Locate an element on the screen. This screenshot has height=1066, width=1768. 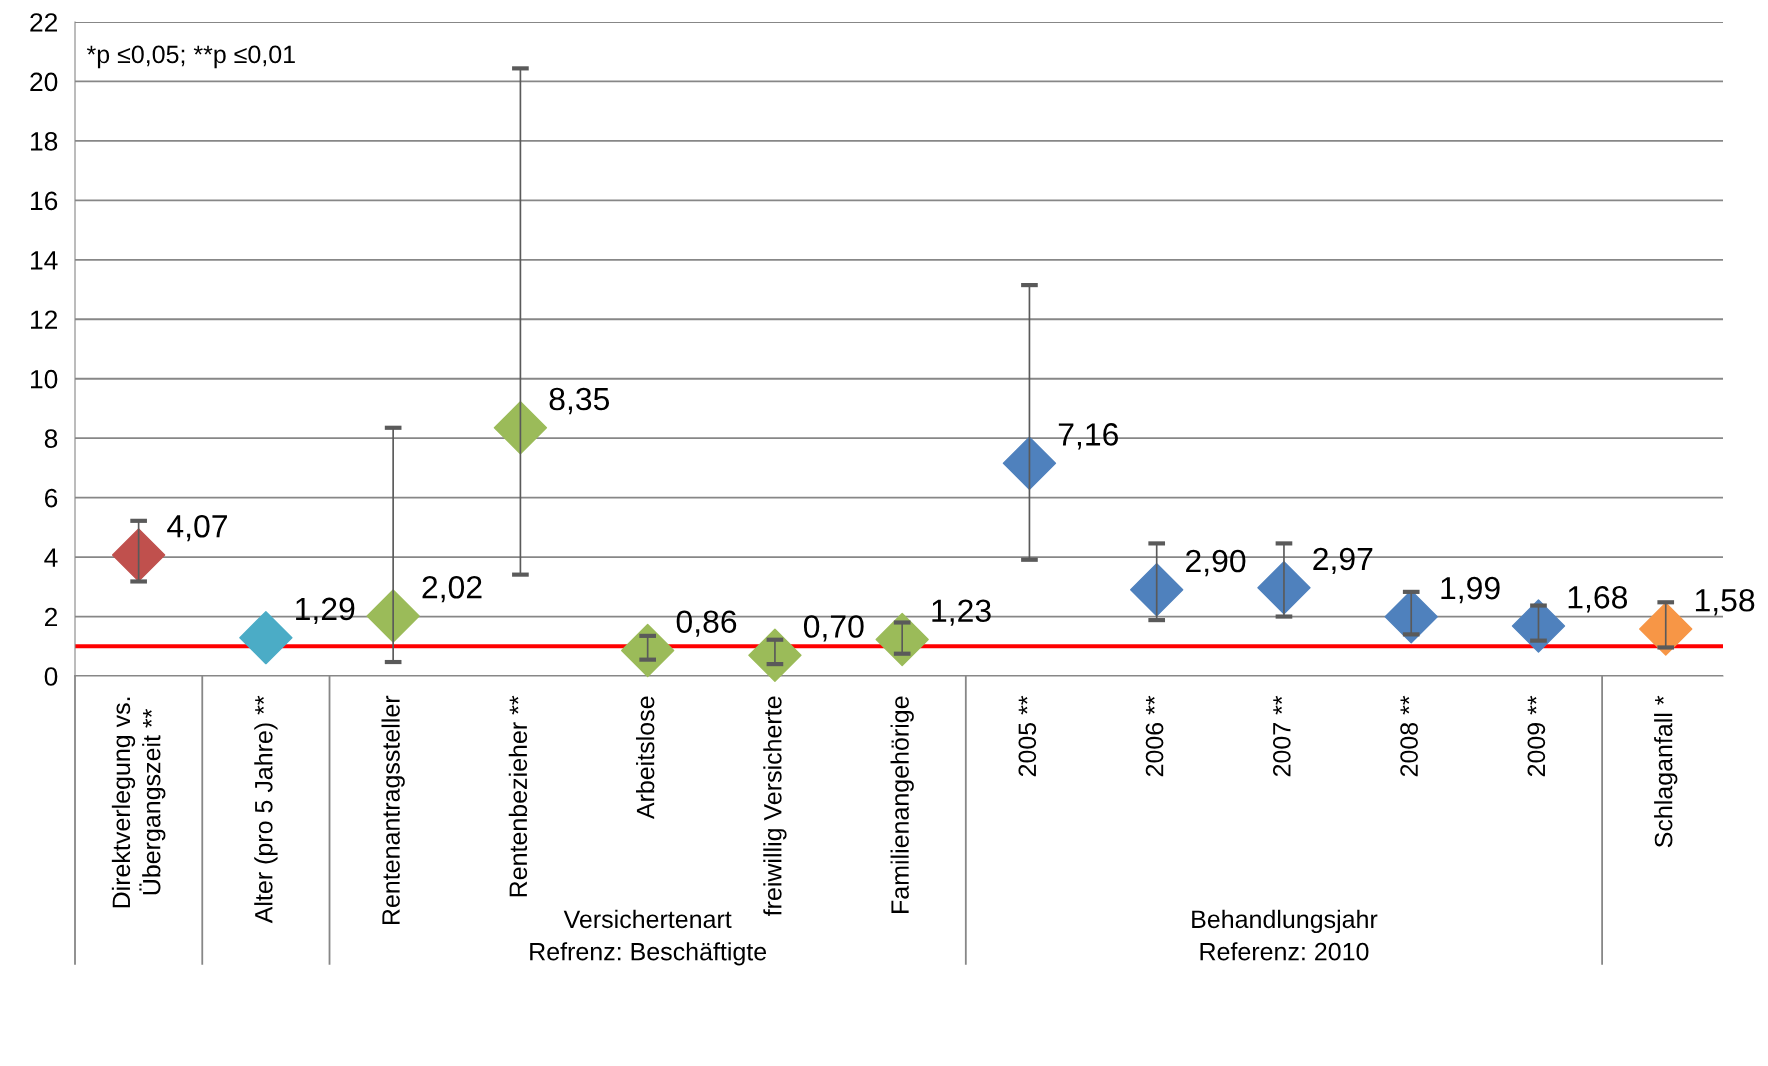
data-label: 0,70 is located at coordinates (833, 628).